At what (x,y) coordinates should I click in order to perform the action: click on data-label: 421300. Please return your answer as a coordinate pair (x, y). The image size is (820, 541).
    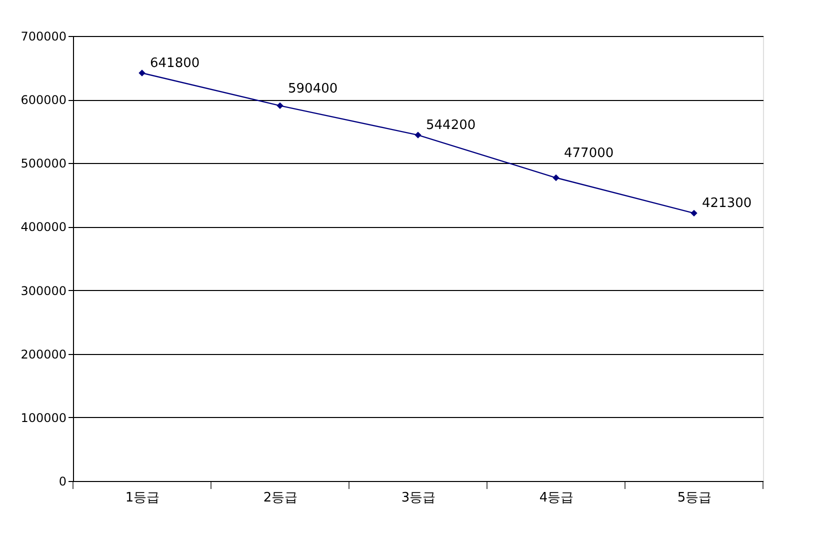
    Looking at the image, I should click on (727, 204).